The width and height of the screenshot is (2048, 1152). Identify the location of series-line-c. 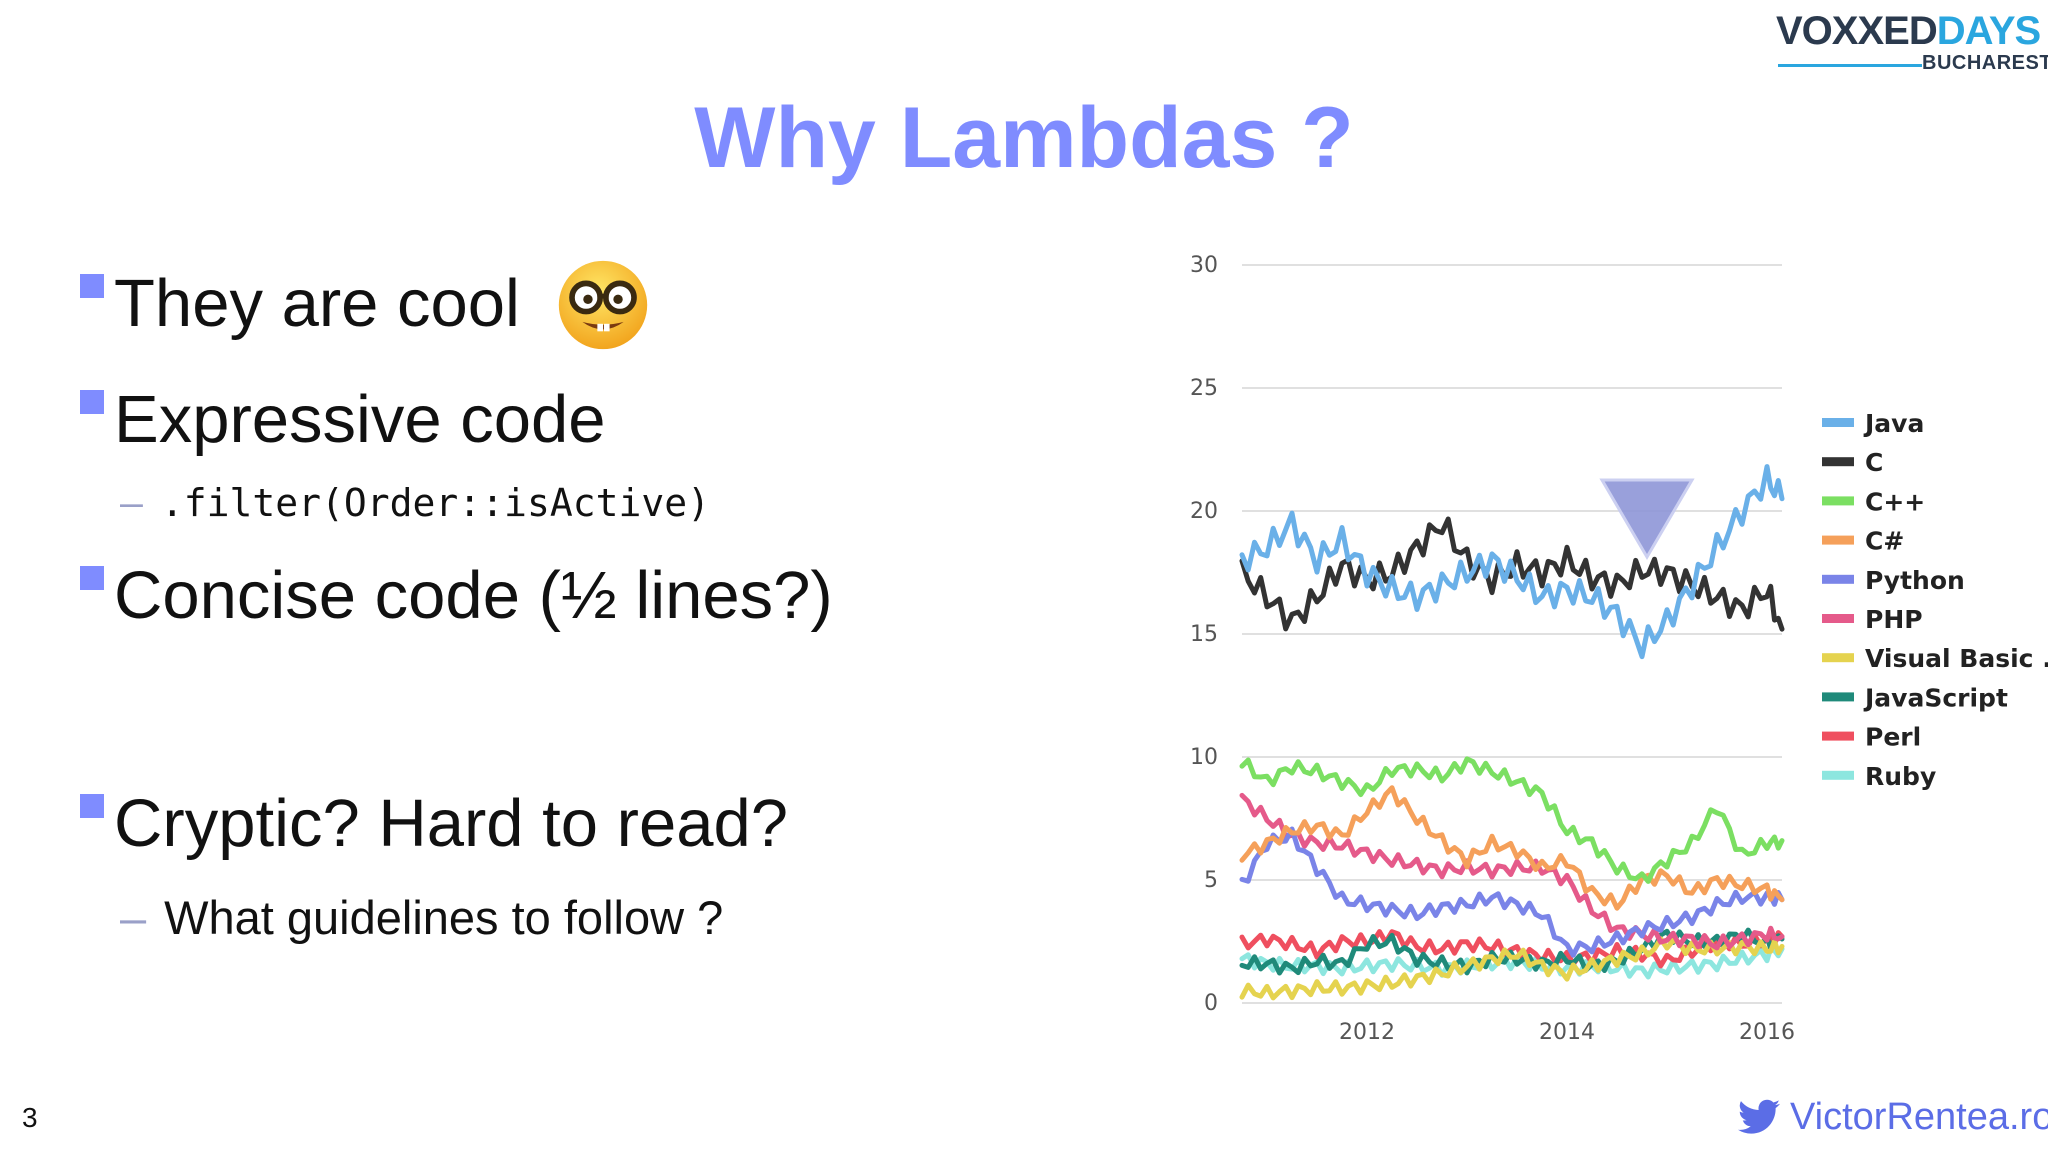
(1512, 574).